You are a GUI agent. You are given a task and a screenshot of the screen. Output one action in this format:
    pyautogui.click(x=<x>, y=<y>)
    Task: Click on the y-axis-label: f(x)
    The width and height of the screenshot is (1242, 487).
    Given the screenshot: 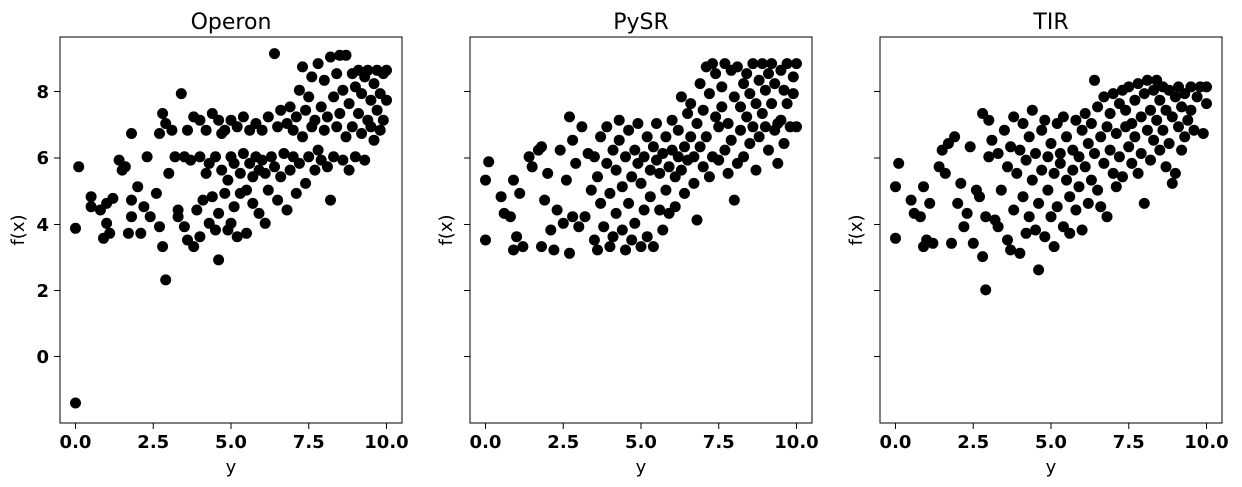 What is the action you would take?
    pyautogui.click(x=856, y=229)
    